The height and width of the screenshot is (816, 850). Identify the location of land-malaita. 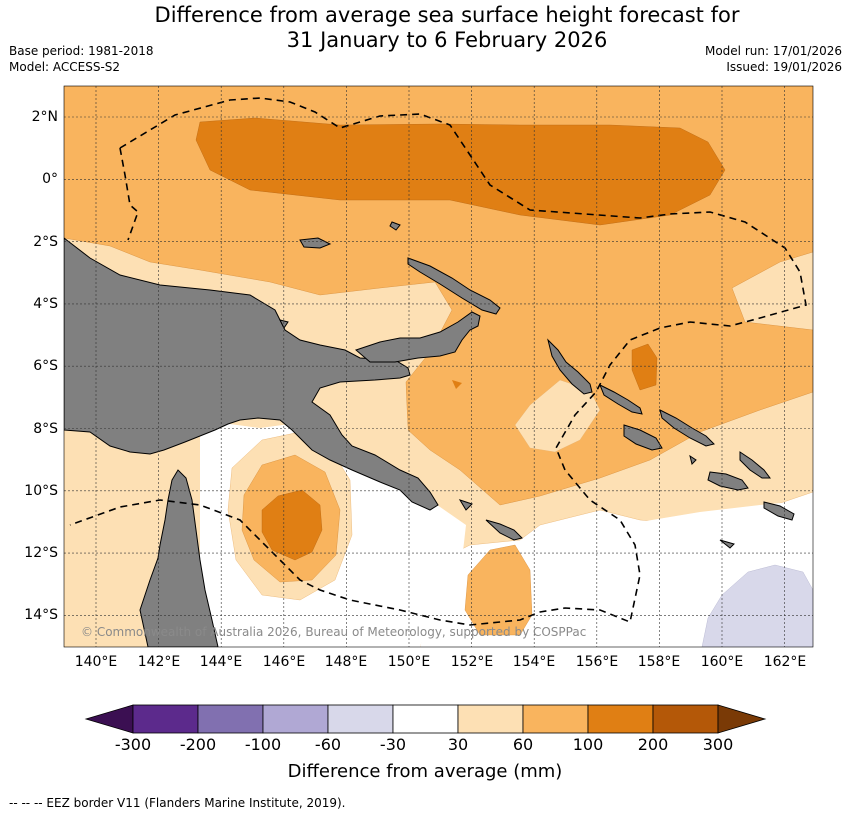
(755, 465).